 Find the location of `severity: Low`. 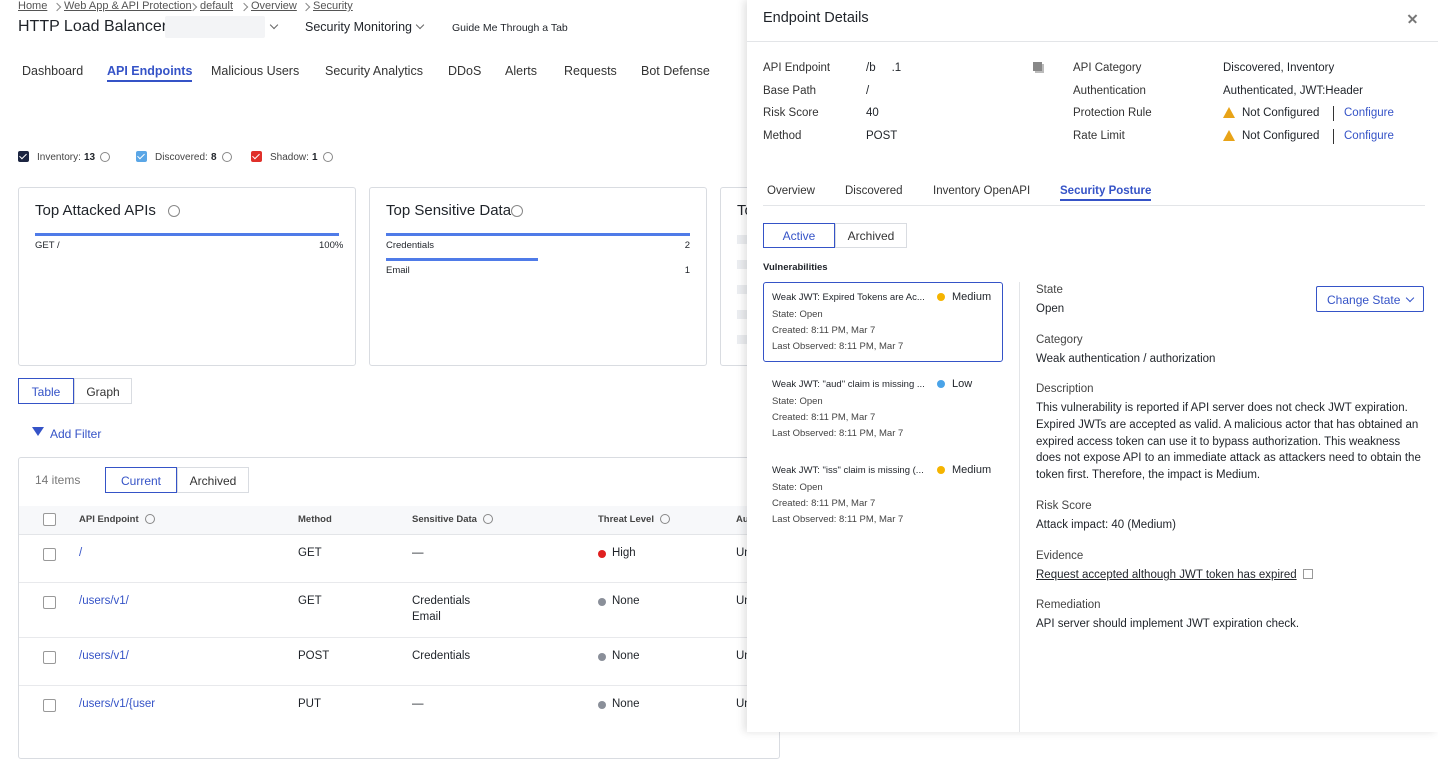

severity: Low is located at coordinates (962, 384).